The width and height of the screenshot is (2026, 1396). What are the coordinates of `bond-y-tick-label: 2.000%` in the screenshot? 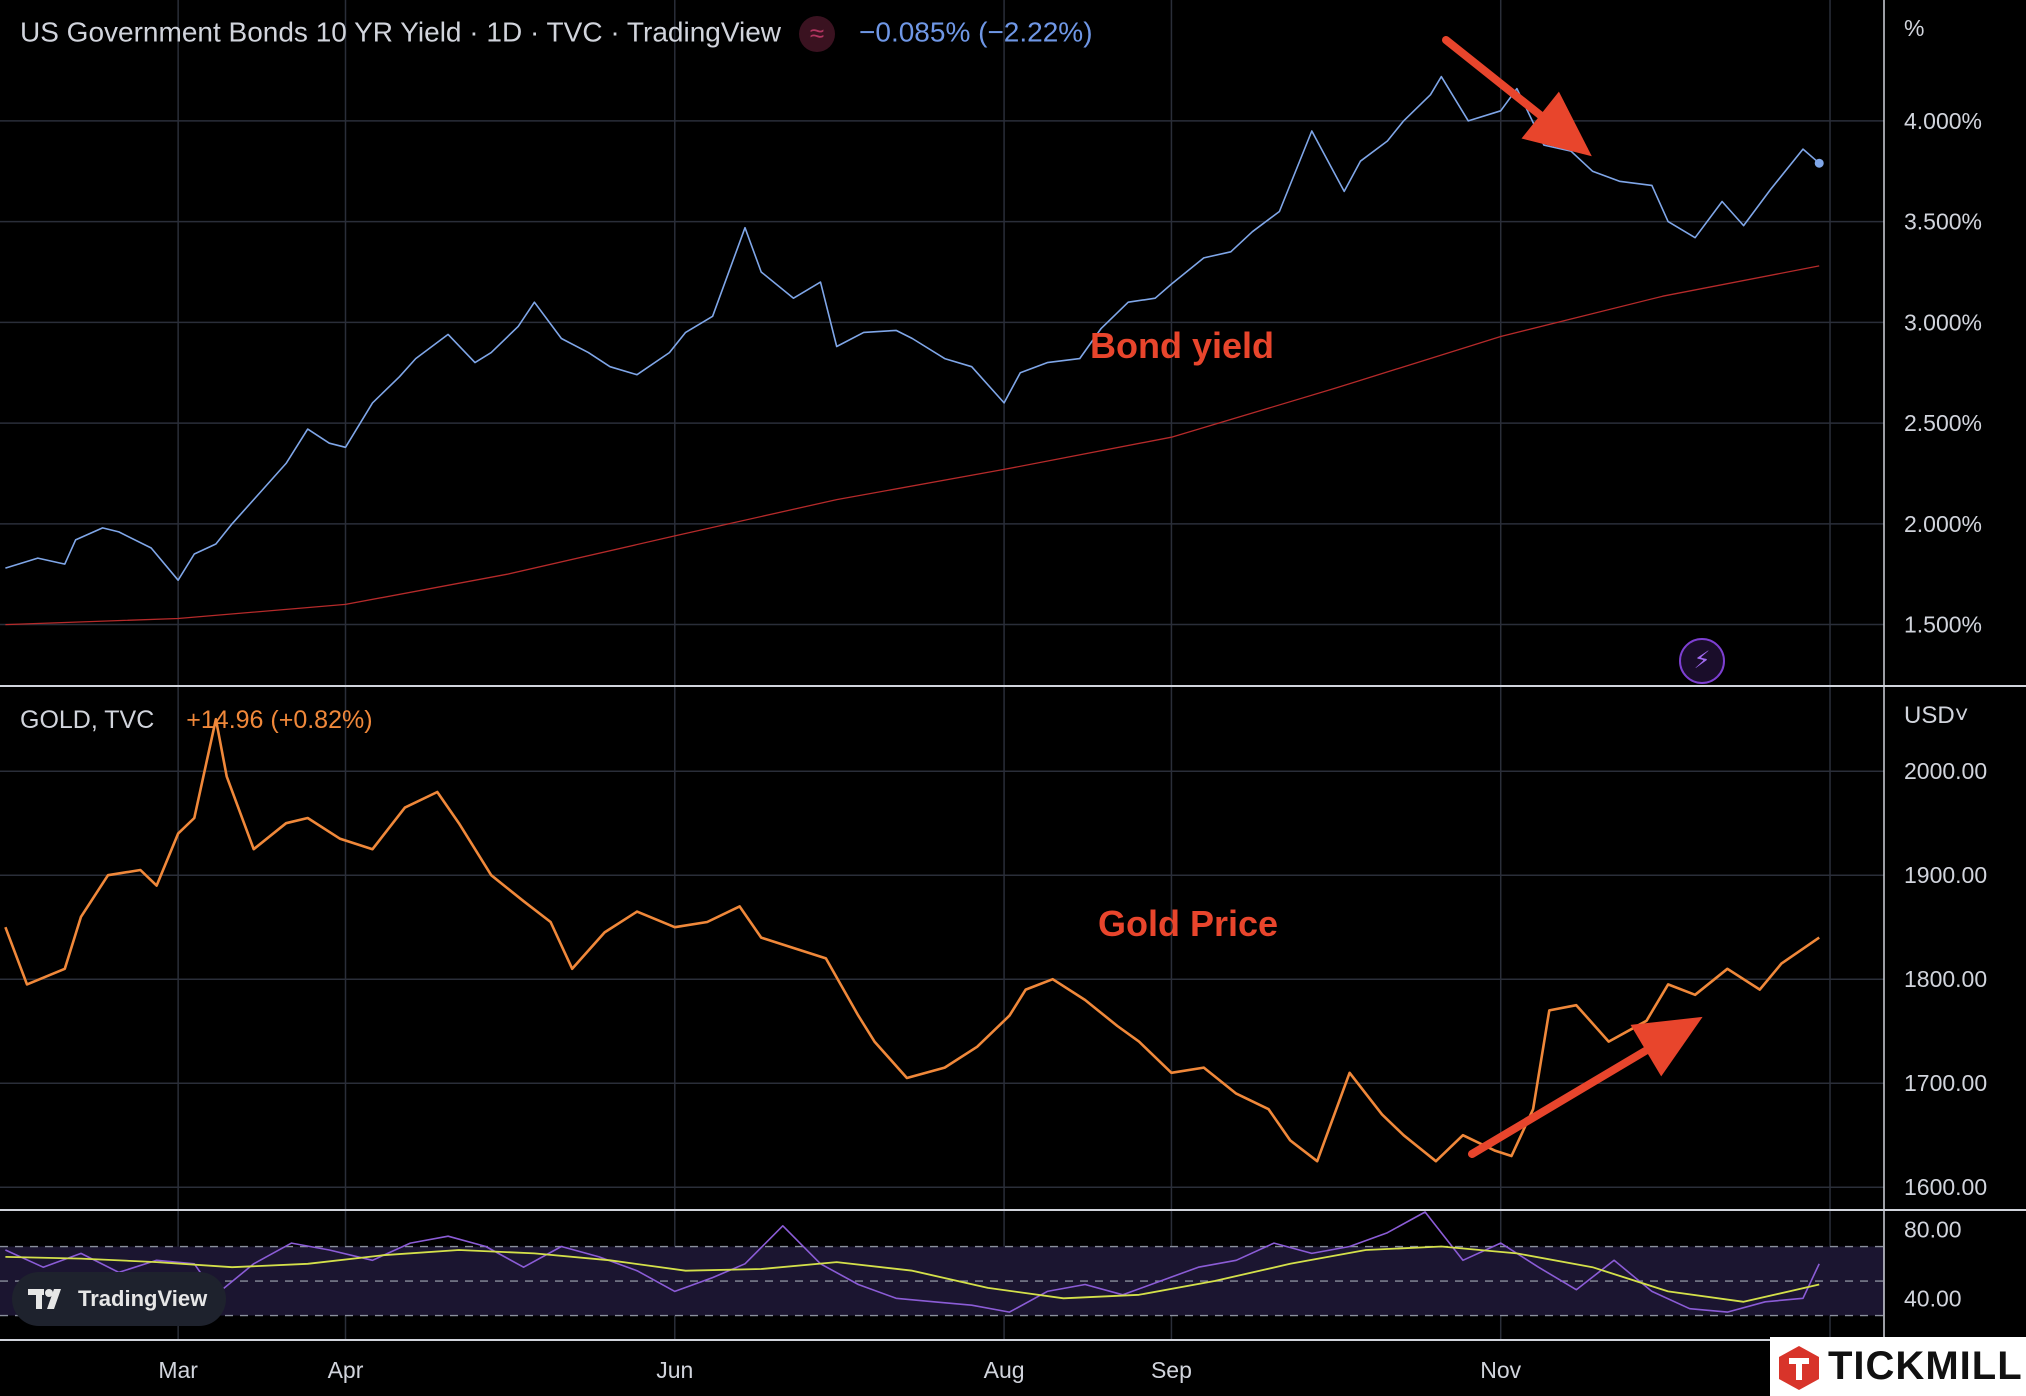 It's located at (1943, 524).